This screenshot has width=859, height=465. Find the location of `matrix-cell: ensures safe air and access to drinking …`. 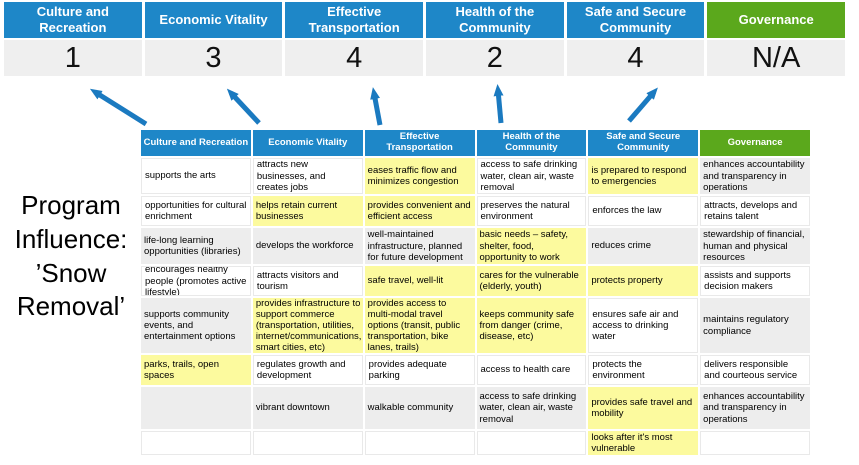

matrix-cell: ensures safe air and access to drinking … is located at coordinates (643, 325).